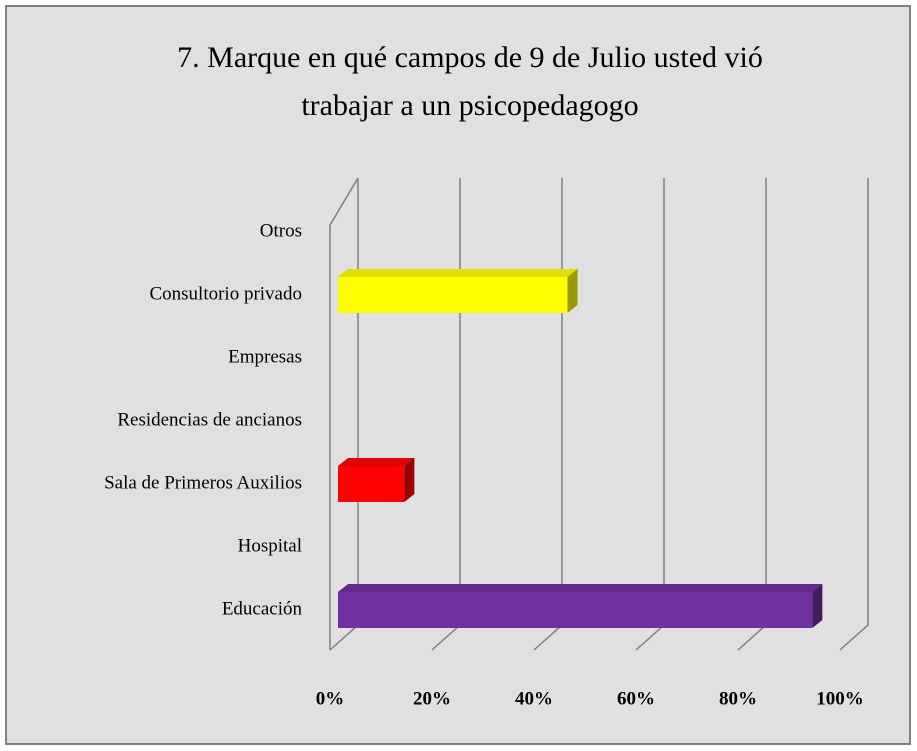  I want to click on chart-title: trabajar a un psicopedagogo, so click(469, 105).